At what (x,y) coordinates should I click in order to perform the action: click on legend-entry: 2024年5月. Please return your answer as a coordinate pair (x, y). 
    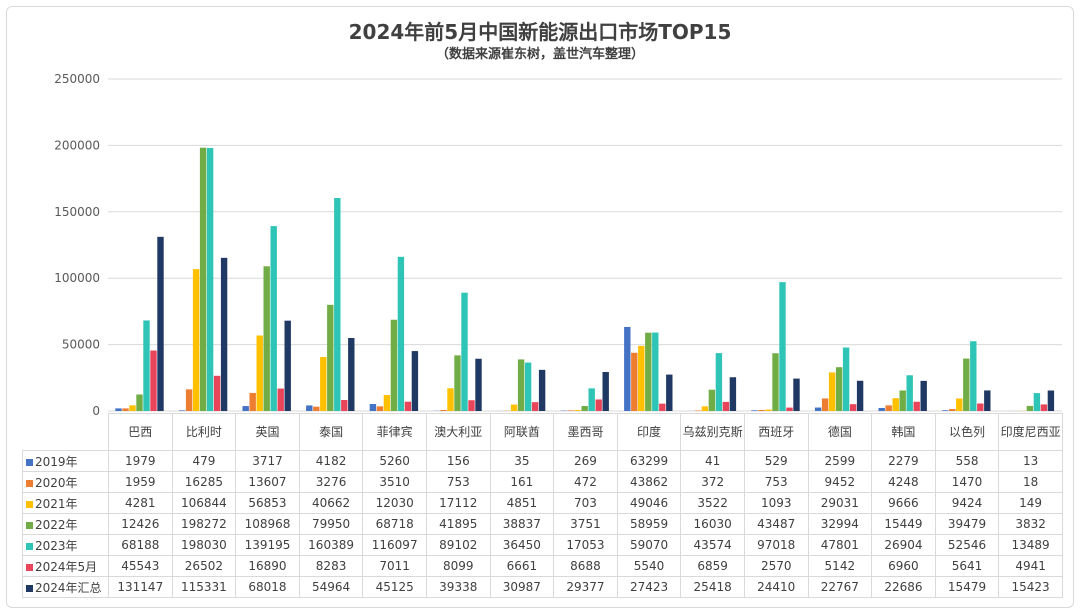
    Looking at the image, I should click on (65, 566).